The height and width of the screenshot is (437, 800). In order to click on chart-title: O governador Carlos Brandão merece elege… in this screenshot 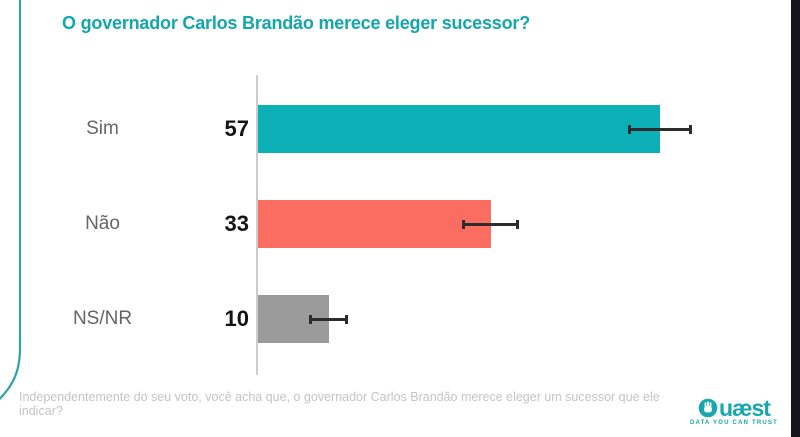, I will do `click(296, 23)`.